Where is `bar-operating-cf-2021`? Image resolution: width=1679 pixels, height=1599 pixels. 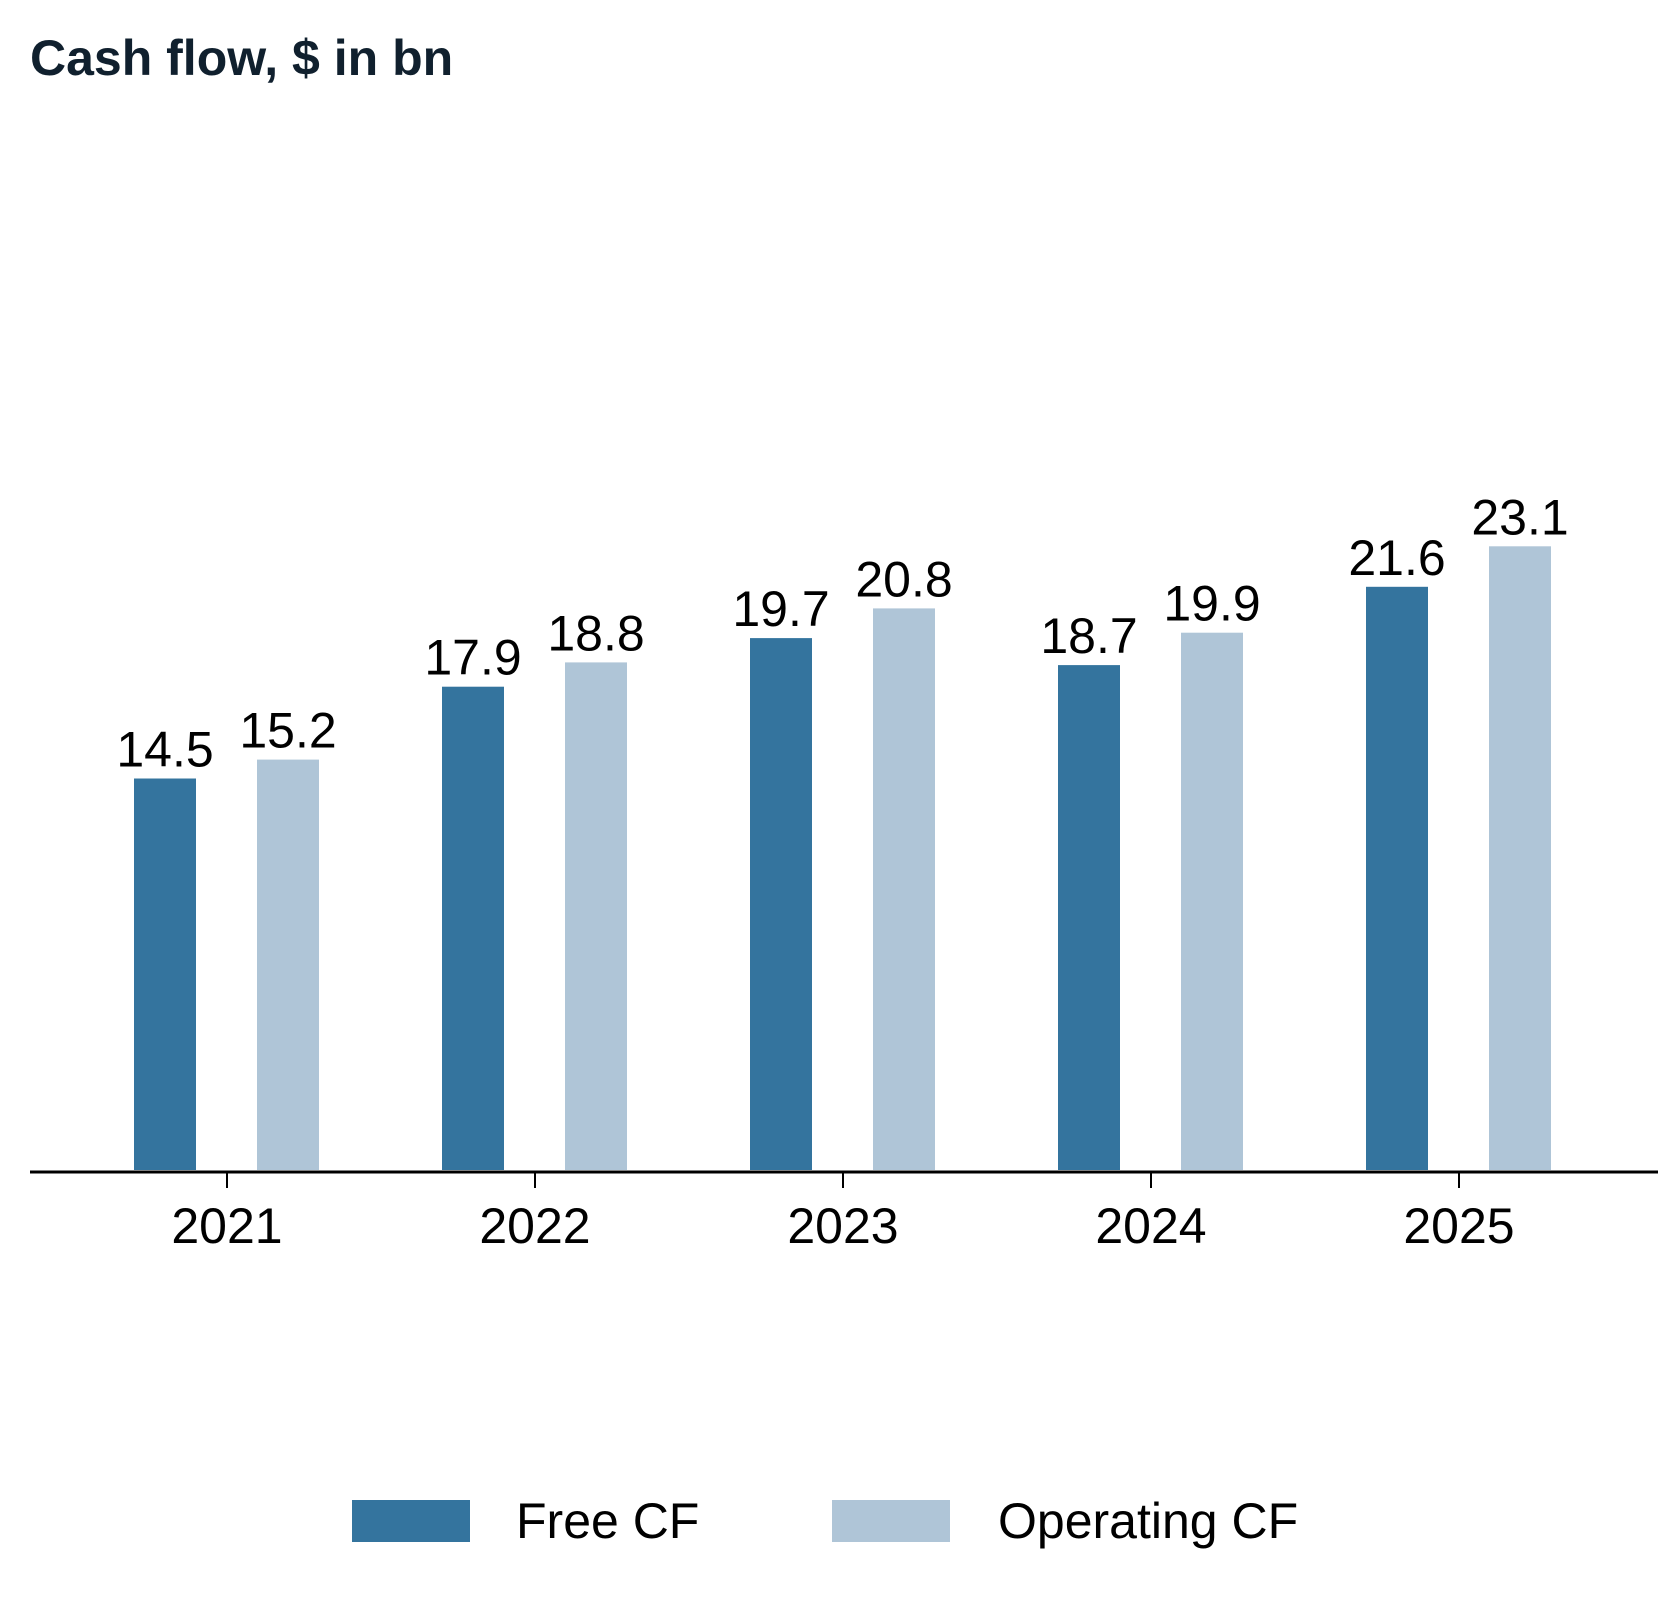 bar-operating-cf-2021 is located at coordinates (288, 964).